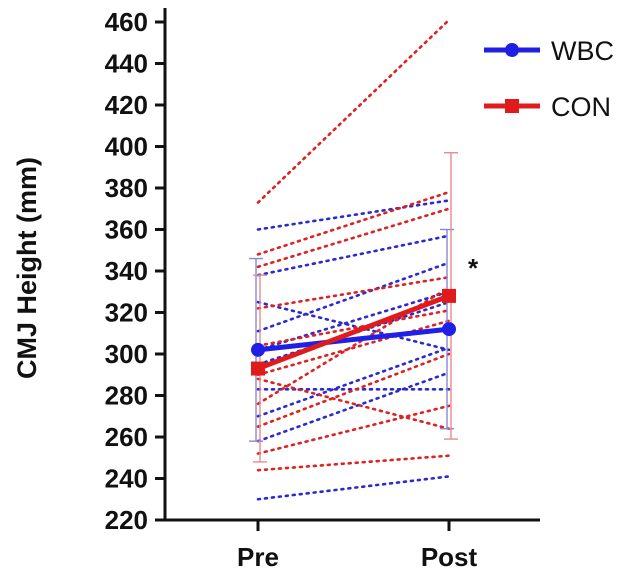 The width and height of the screenshot is (640, 576). I want to click on y-tick-label: 260, so click(126, 437).